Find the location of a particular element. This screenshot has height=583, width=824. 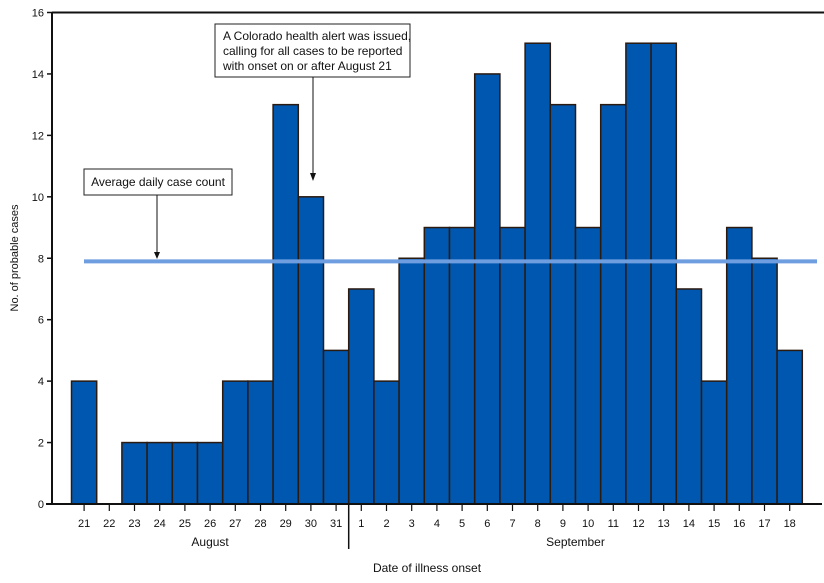

x-tick-label: 29 is located at coordinates (286, 524).